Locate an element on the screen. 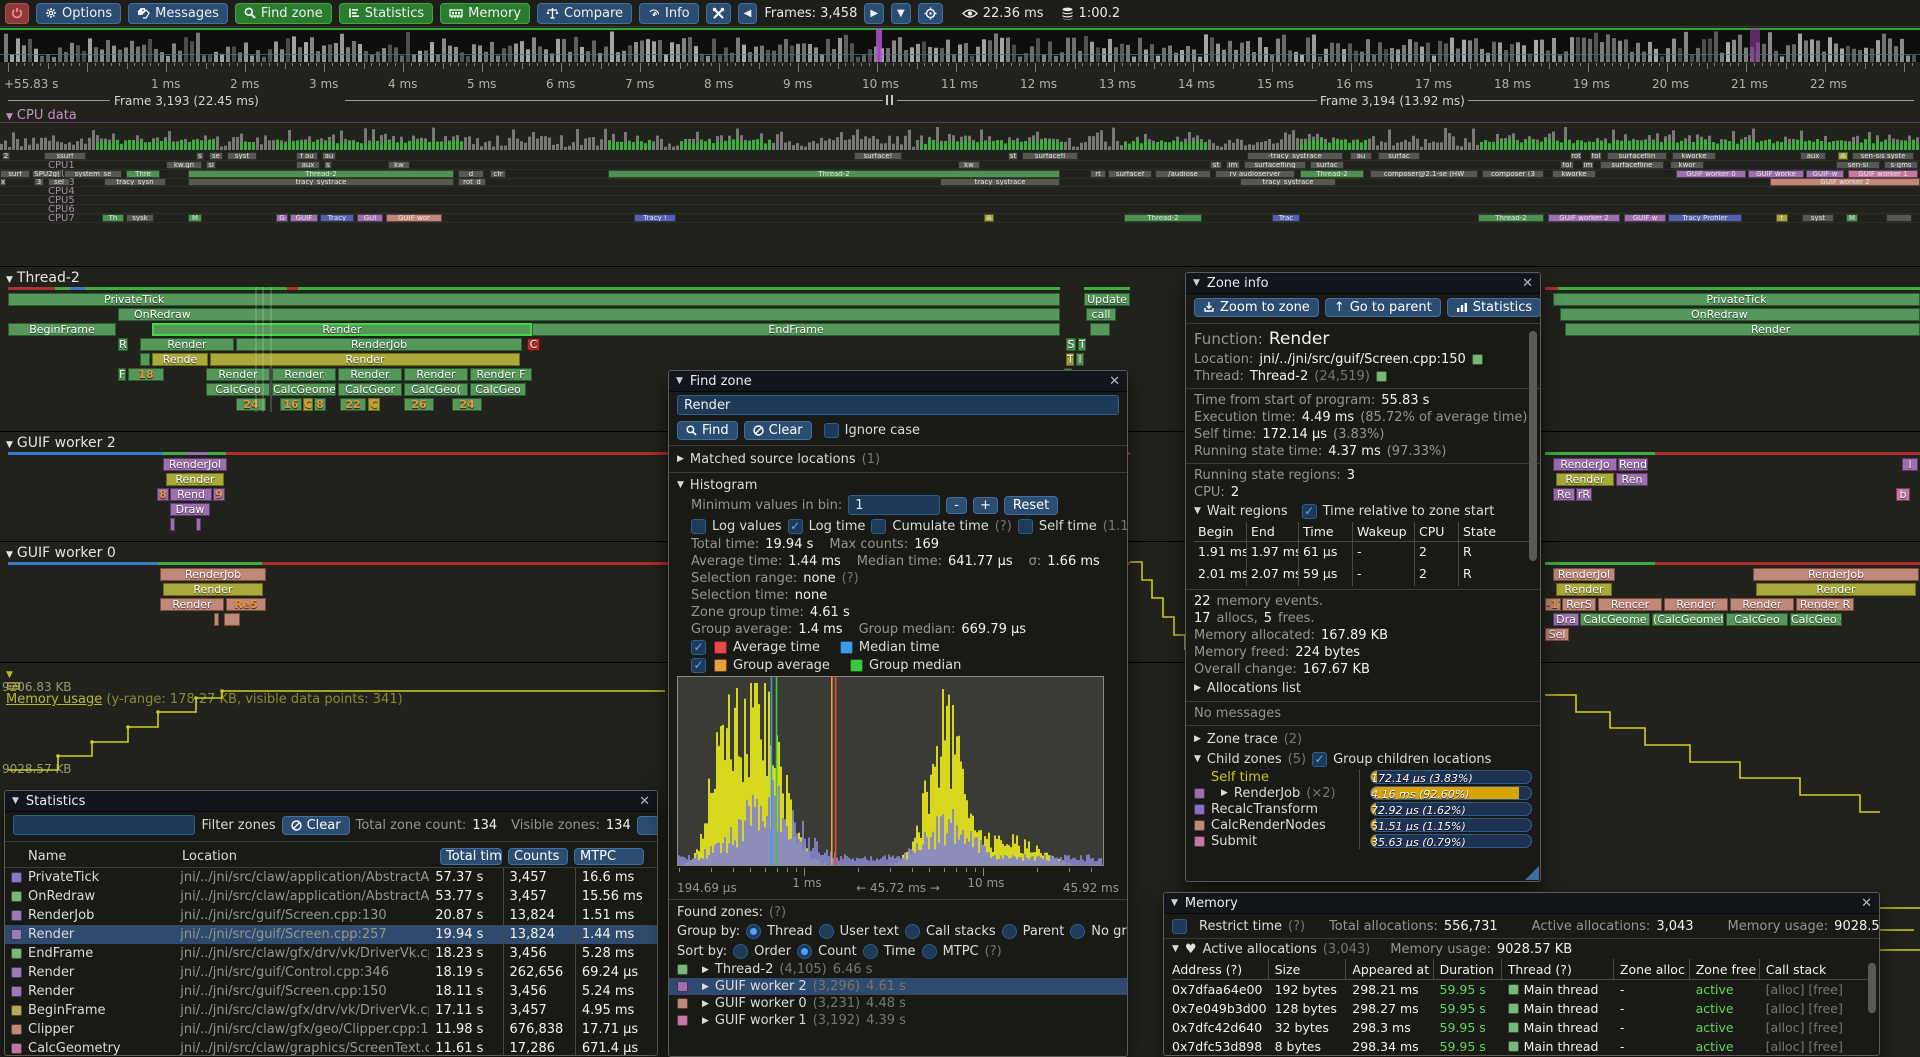 This screenshot has width=1920, height=1057. cpu-zone-chip: aux is located at coordinates (1813, 156).